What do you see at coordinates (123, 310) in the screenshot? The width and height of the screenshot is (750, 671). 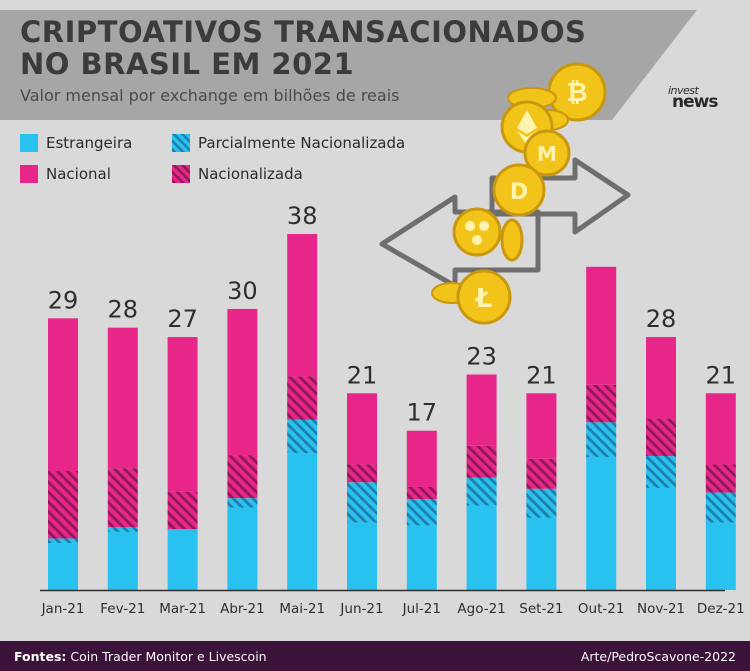 I see `value-label-fev-21: 28` at bounding box center [123, 310].